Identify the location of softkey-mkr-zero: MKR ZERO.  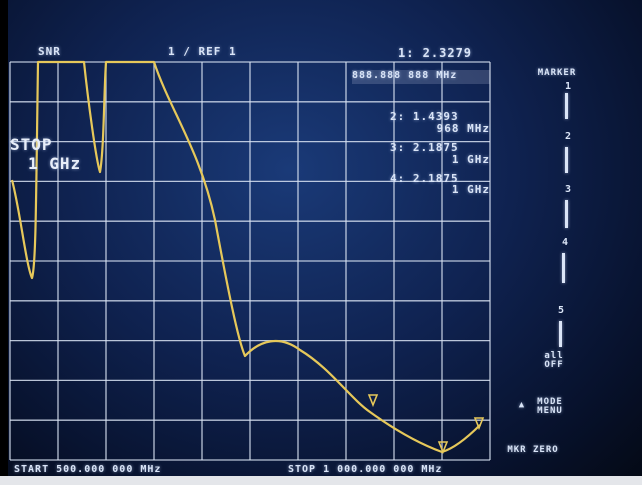
(533, 450).